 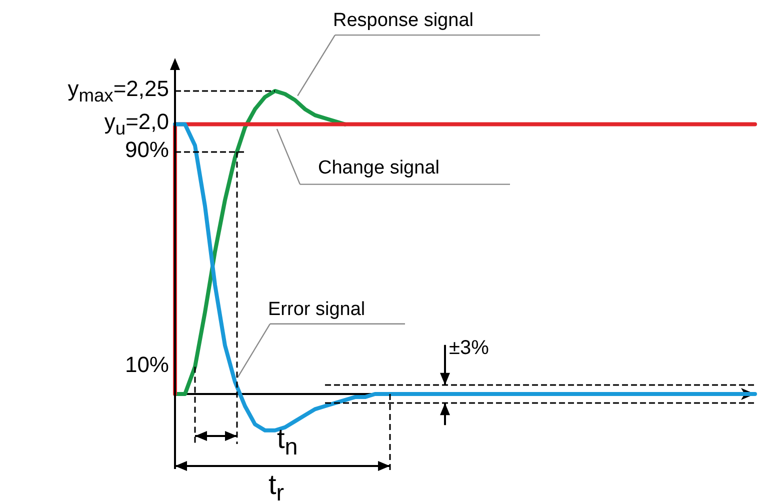 I want to click on annotation: ±3%, so click(x=469, y=347).